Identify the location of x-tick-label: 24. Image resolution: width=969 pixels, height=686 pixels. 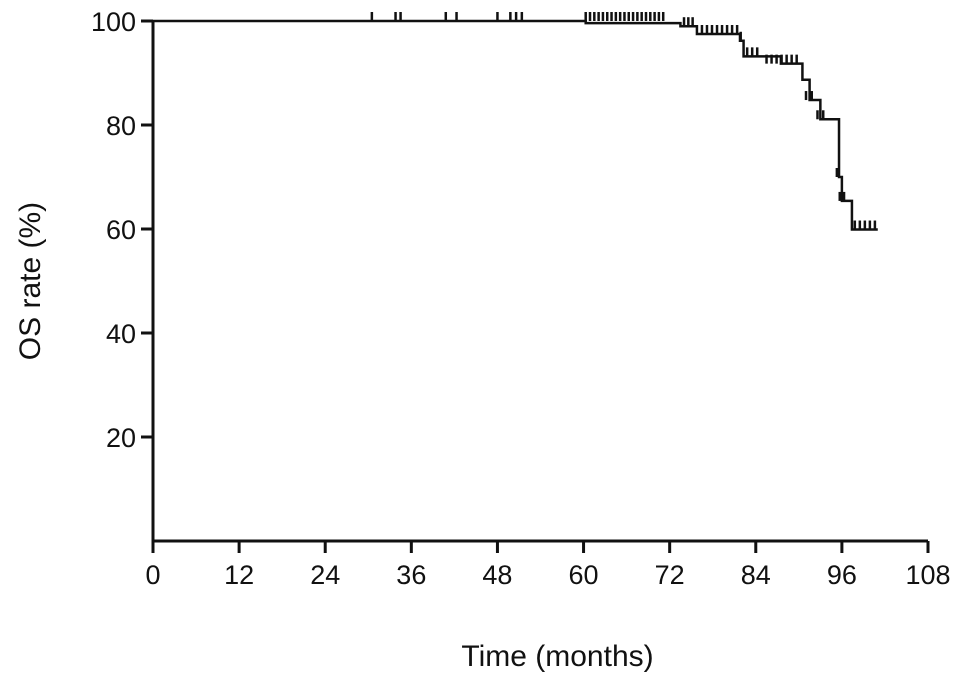
(325, 575).